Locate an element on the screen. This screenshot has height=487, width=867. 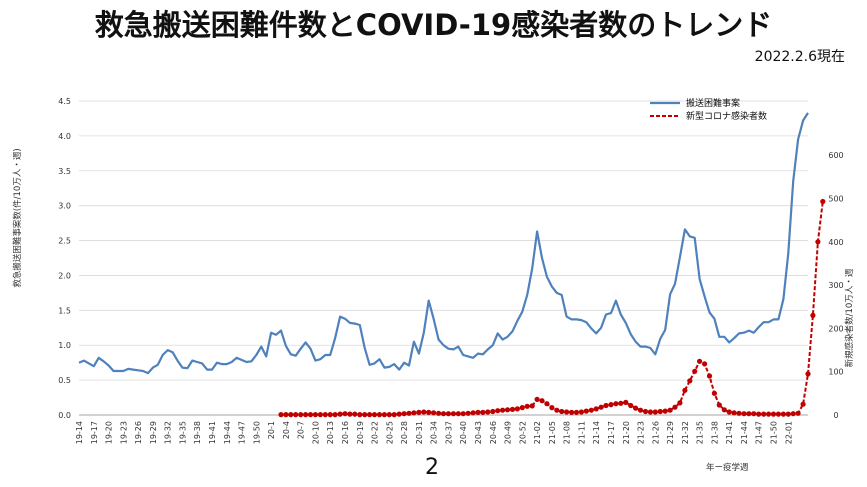
x-tick-label: 21-44 is located at coordinates (744, 432).